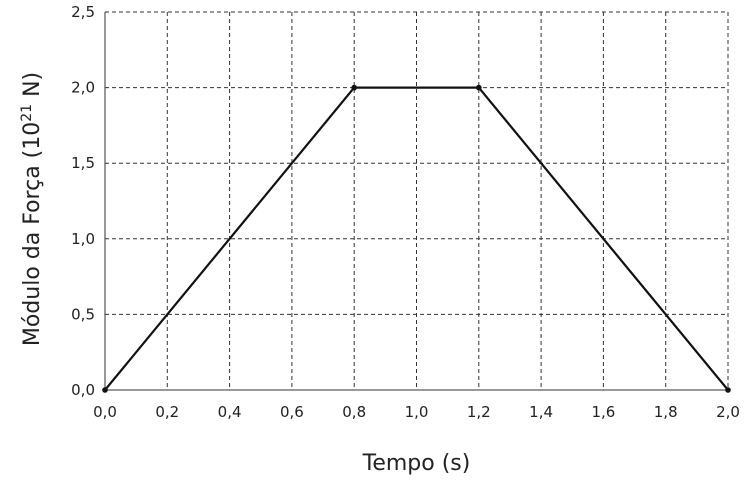 The height and width of the screenshot is (483, 751). What do you see at coordinates (230, 412) in the screenshot?
I see `x-tick-label: 0,4` at bounding box center [230, 412].